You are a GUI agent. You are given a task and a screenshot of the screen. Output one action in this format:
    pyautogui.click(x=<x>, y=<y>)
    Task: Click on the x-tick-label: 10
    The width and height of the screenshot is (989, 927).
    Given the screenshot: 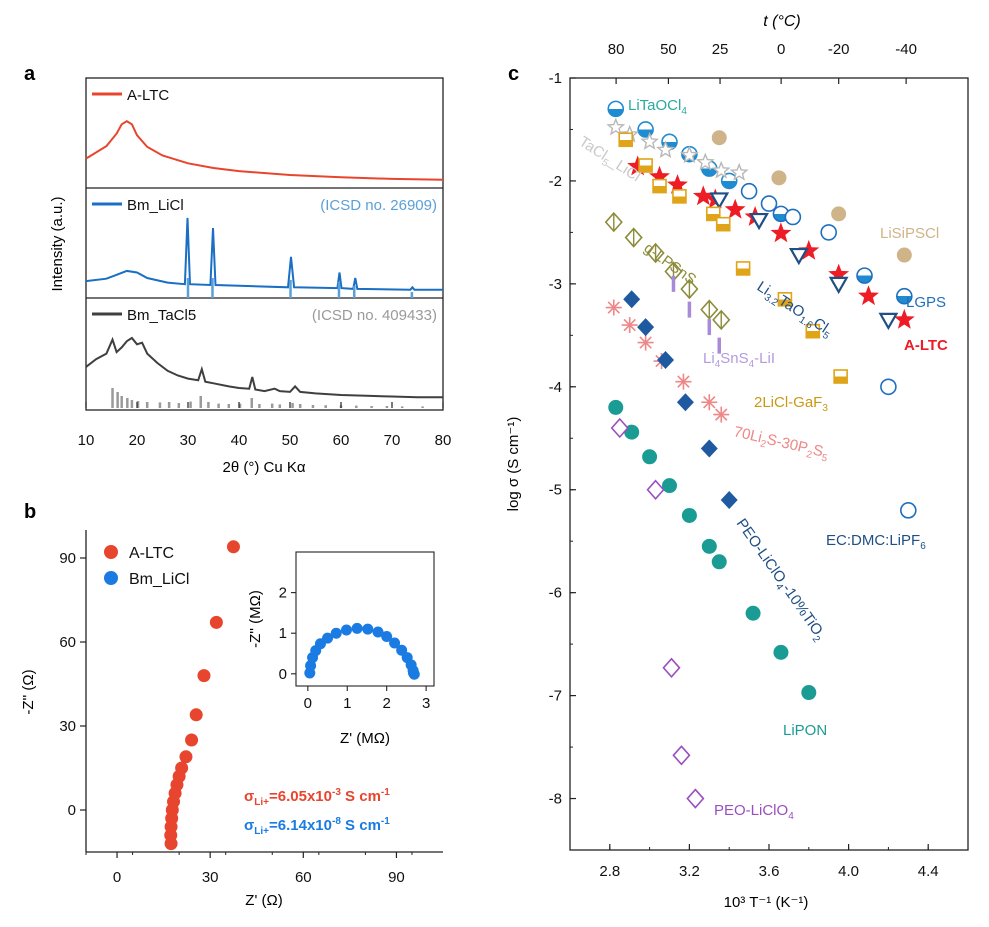 What is the action you would take?
    pyautogui.click(x=86, y=440)
    